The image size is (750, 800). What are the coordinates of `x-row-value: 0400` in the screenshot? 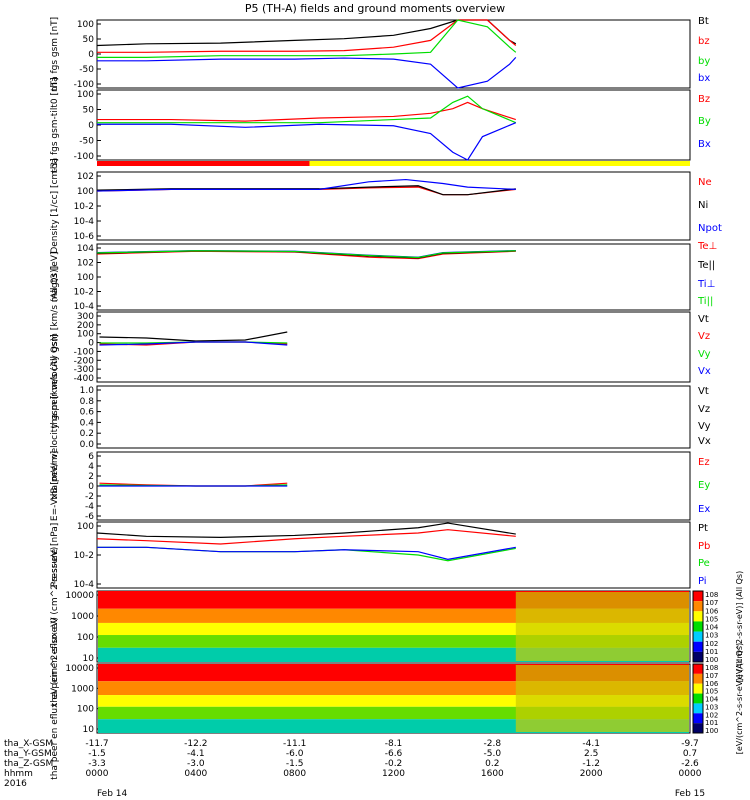 It's located at (195, 774).